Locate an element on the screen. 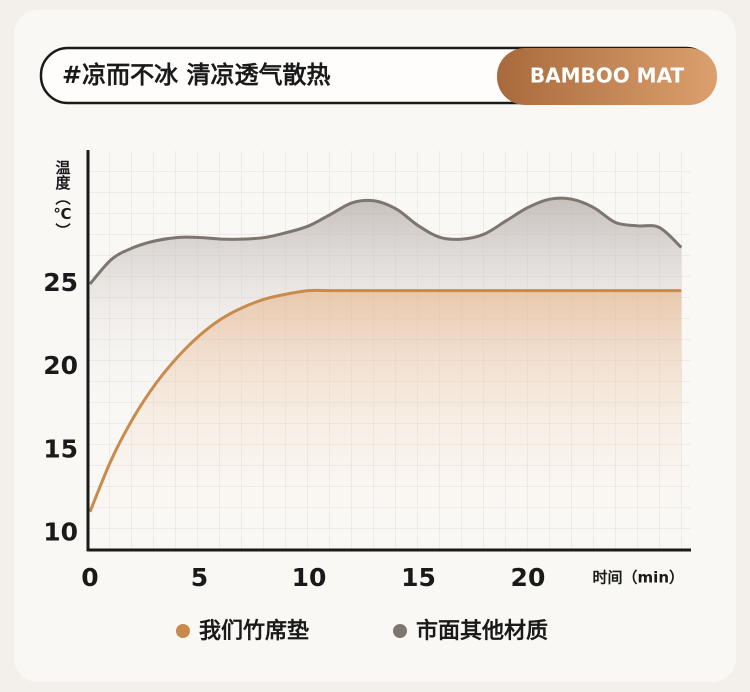 This screenshot has width=750, height=692. y-axis-label: 温度（℃） is located at coordinates (63, 199).